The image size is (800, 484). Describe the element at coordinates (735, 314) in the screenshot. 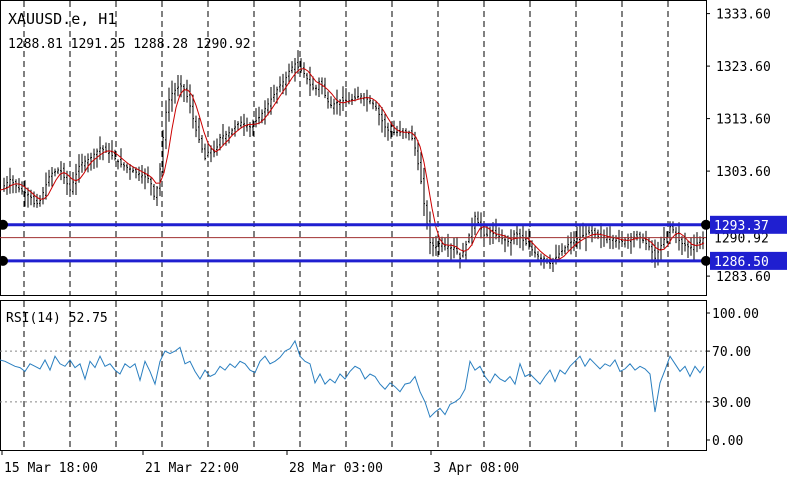

I see `rsi-tick-label: 100.00` at that location.